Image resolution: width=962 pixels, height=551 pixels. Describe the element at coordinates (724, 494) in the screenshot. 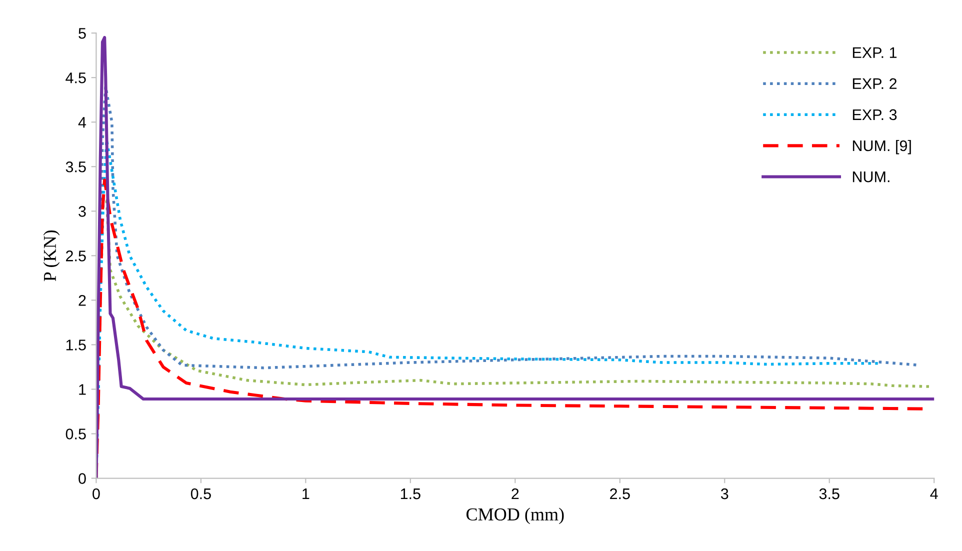

I see `x-tick-label: 3` at that location.